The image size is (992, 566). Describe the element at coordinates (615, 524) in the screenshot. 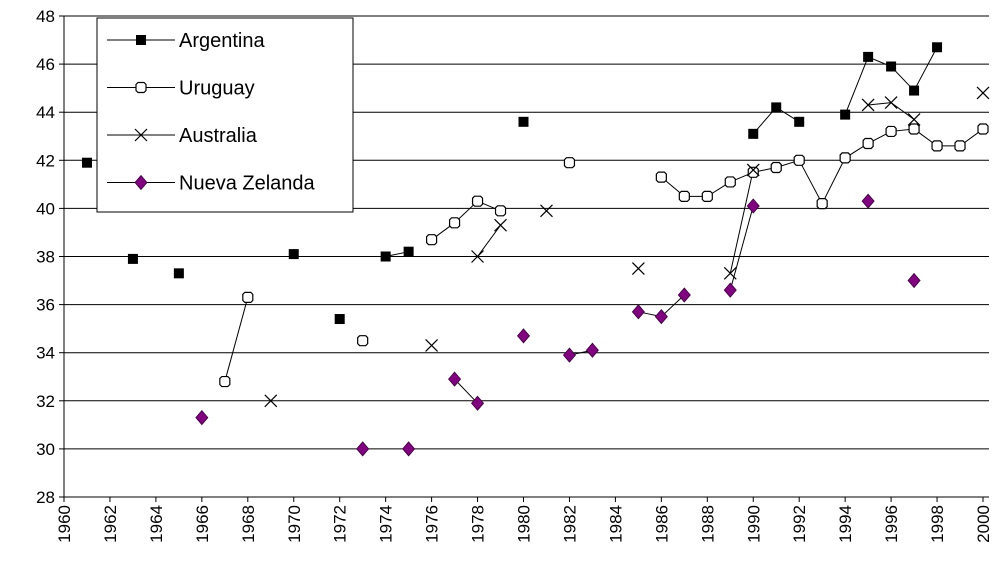

I see `x-tick-label: 1984` at that location.